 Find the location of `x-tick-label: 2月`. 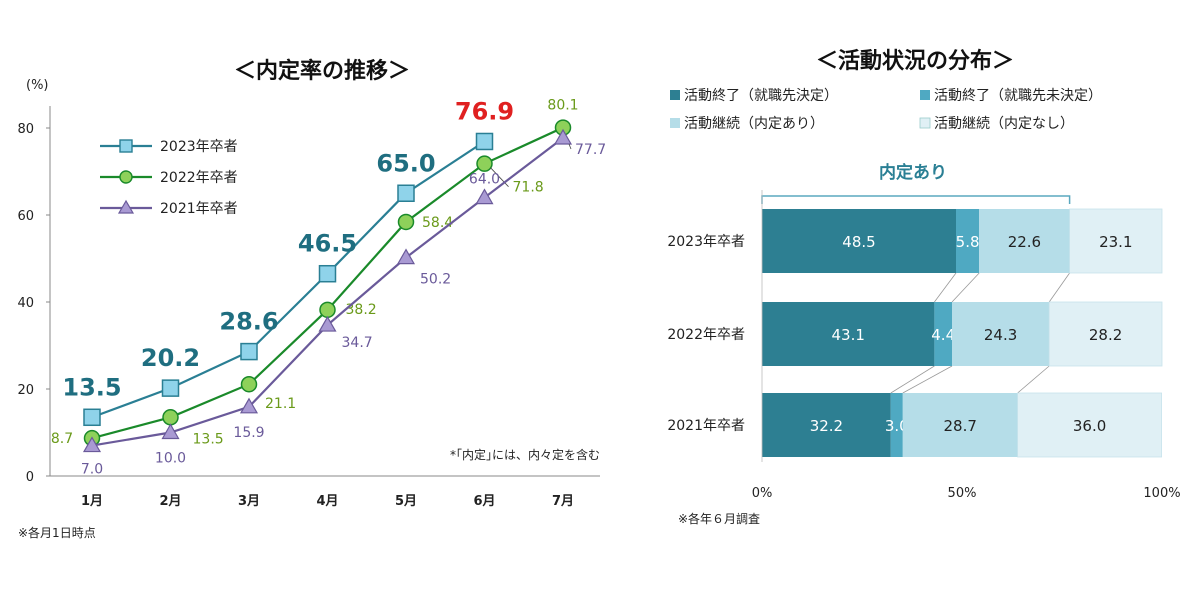

x-tick-label: 2月 is located at coordinates (170, 501).